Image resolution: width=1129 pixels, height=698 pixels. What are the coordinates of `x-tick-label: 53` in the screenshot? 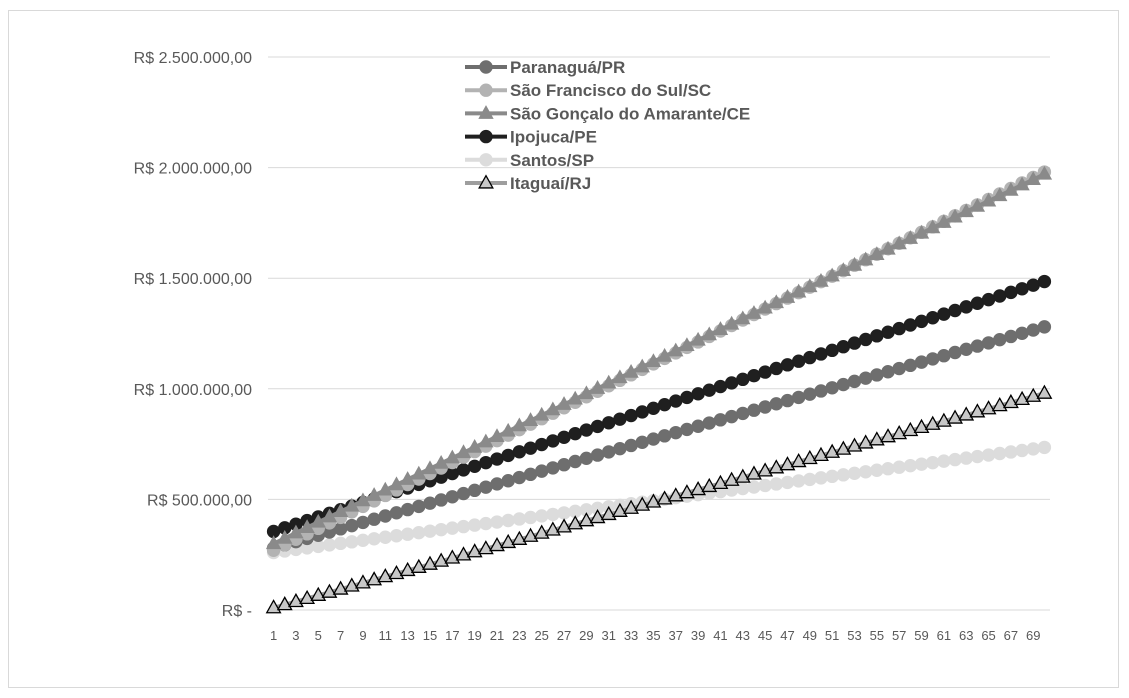 It's located at (854, 635).